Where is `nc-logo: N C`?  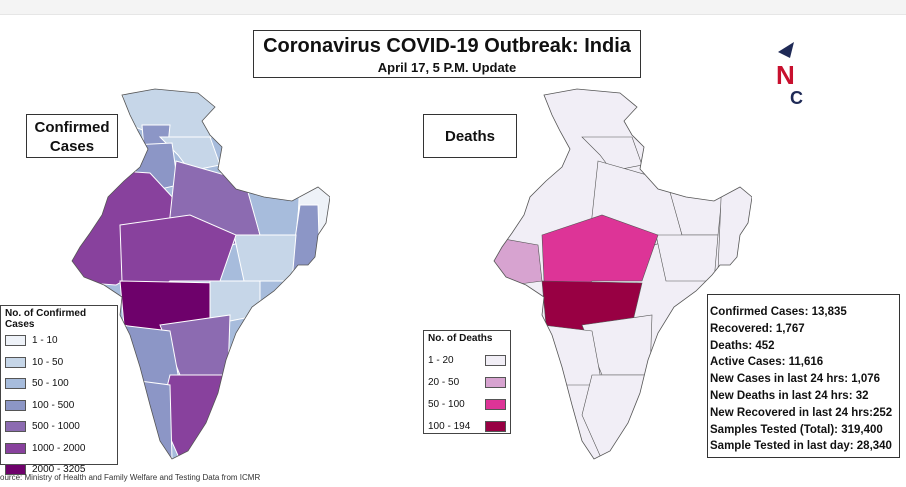 nc-logo: N C is located at coordinates (789, 74).